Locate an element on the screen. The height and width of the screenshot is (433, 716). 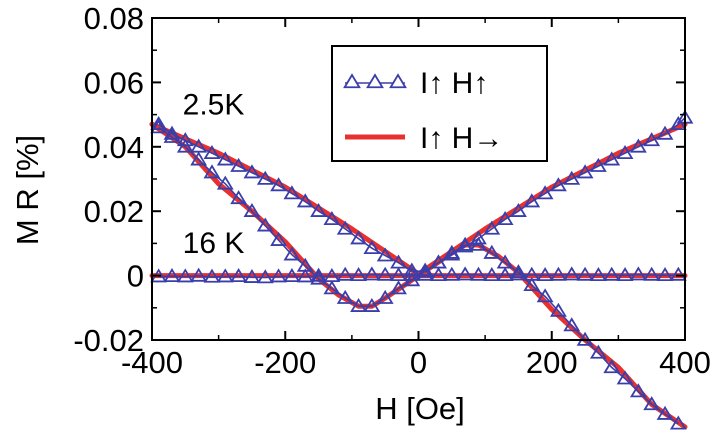
legend: I↑ H↑ I↑ H→ is located at coordinates (439, 103).